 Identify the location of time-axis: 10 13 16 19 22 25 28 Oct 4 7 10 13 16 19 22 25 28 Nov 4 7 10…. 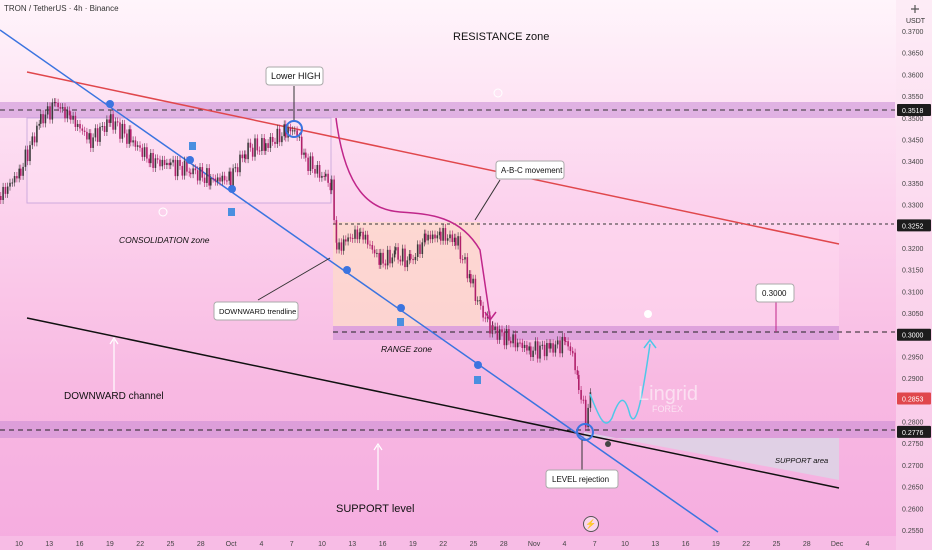
(442, 544).